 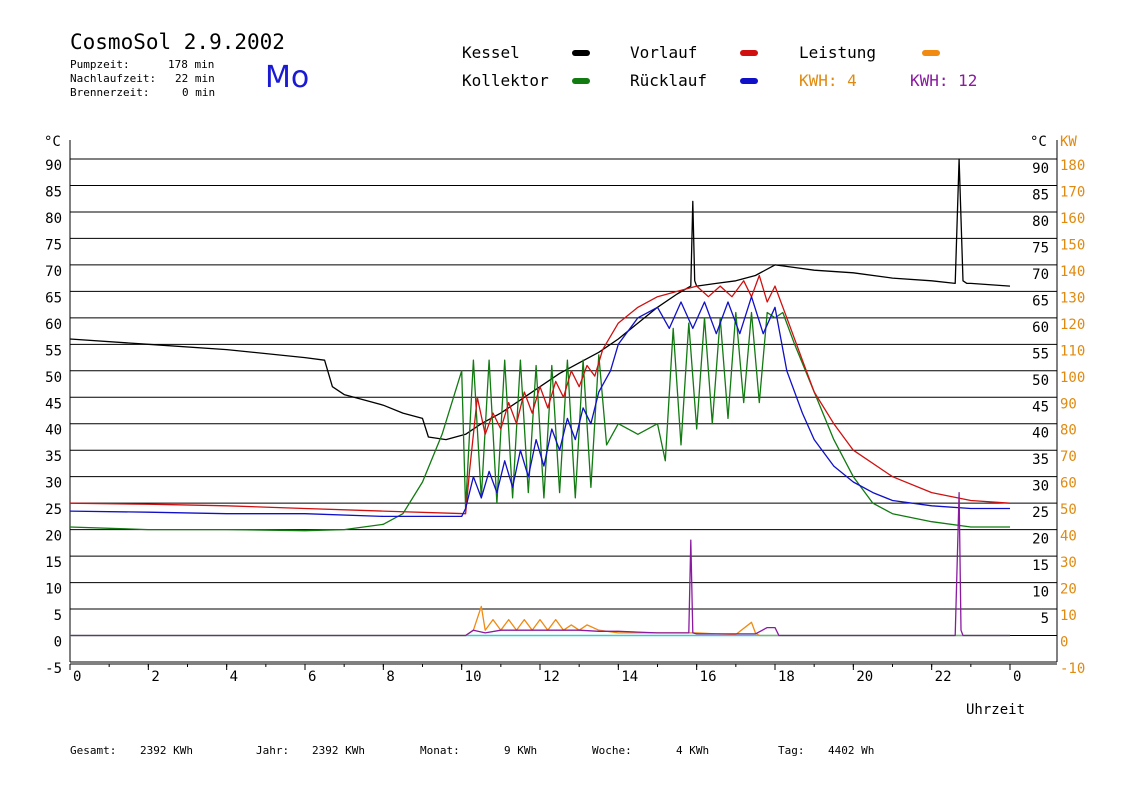 What do you see at coordinates (1068, 404) in the screenshot?
I see `y-kw-tick-label: 90` at bounding box center [1068, 404].